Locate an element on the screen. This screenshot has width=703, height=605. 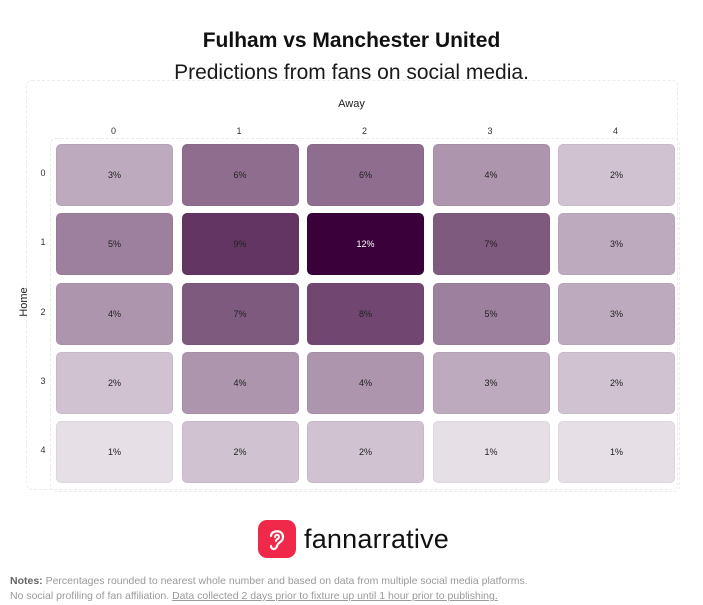
y-tick-label: 1 is located at coordinates (43, 242).